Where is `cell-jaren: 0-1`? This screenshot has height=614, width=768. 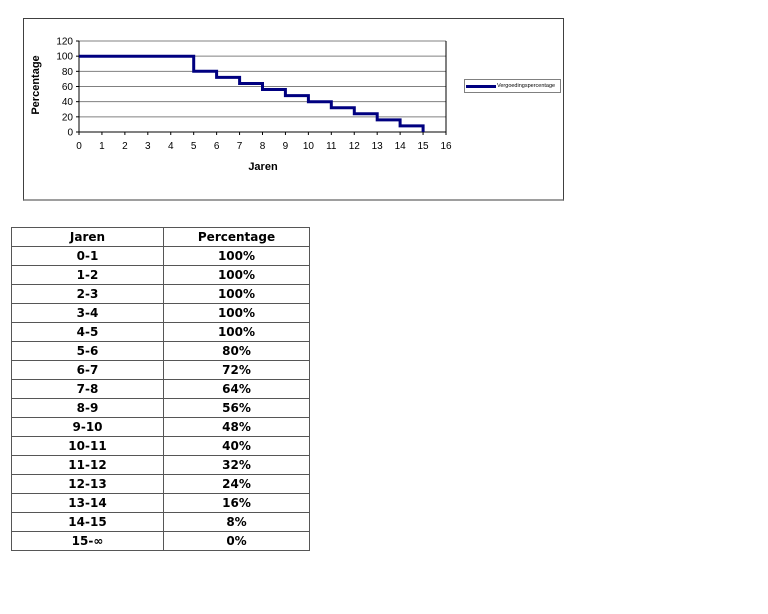 cell-jaren: 0-1 is located at coordinates (87, 256).